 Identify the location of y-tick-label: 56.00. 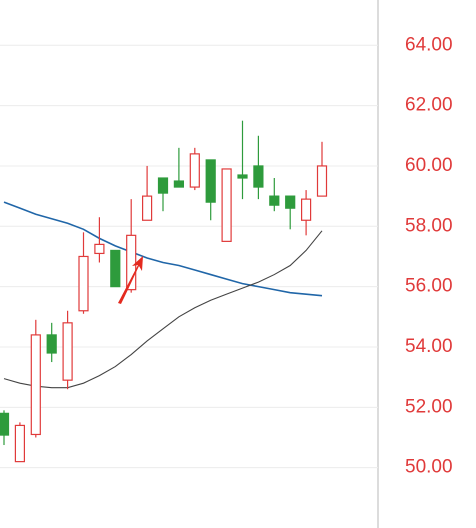
(429, 286).